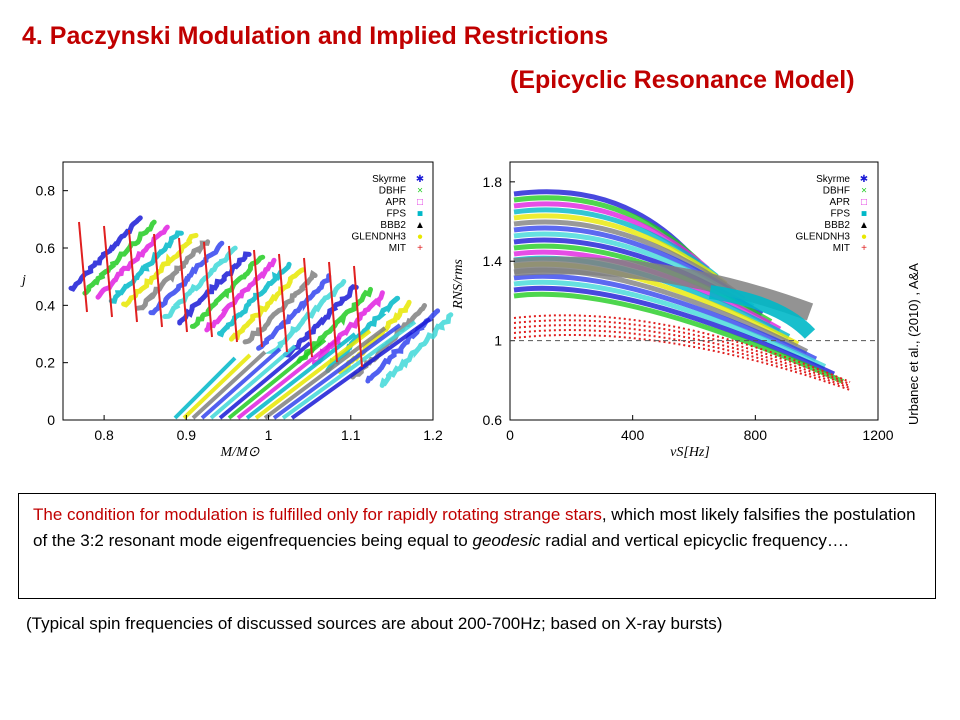  Describe the element at coordinates (756, 435) in the screenshot. I see `right-x-tick-label: 800` at that location.